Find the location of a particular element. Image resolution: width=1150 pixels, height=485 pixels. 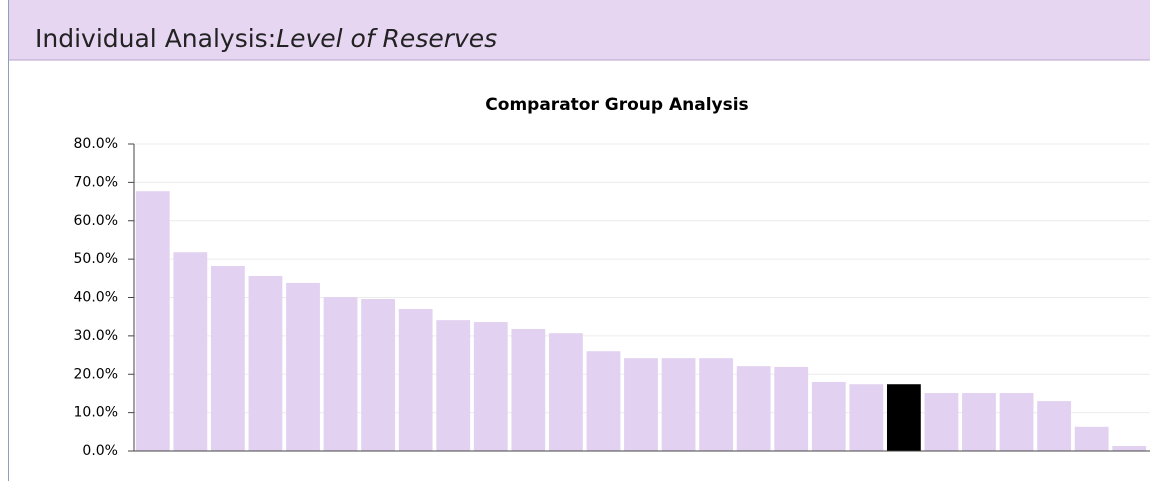

header-subtitle: Level of Reserves is located at coordinates (386, 38).